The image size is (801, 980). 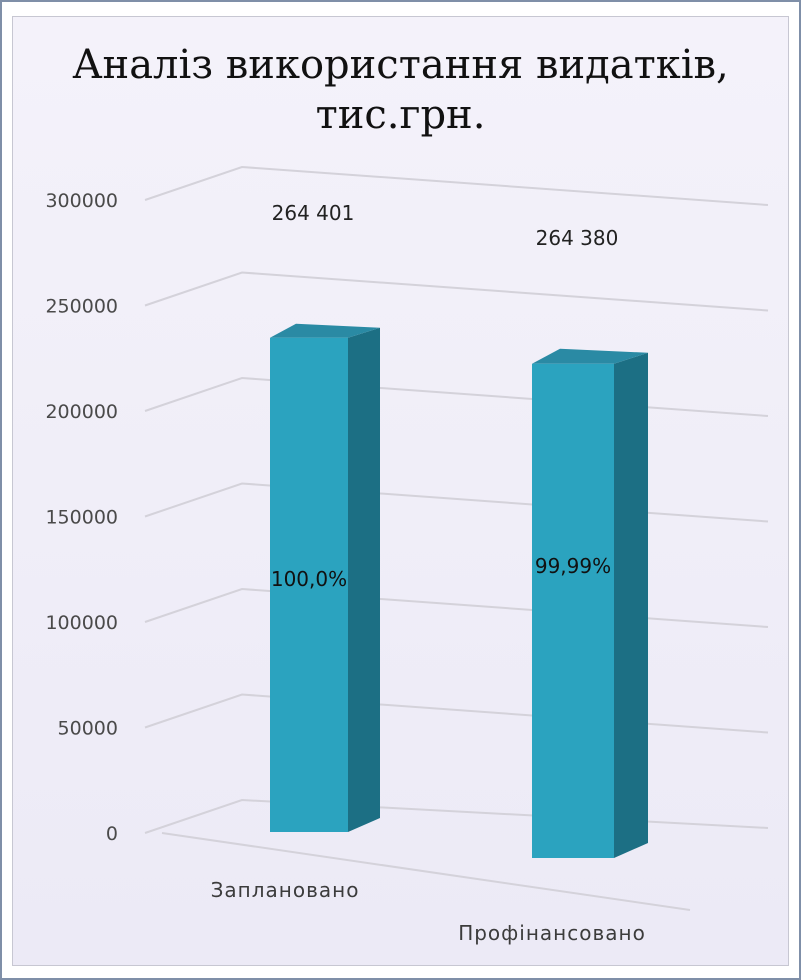 What do you see at coordinates (81, 412) in the screenshot?
I see `y-tick-label: 200000` at bounding box center [81, 412].